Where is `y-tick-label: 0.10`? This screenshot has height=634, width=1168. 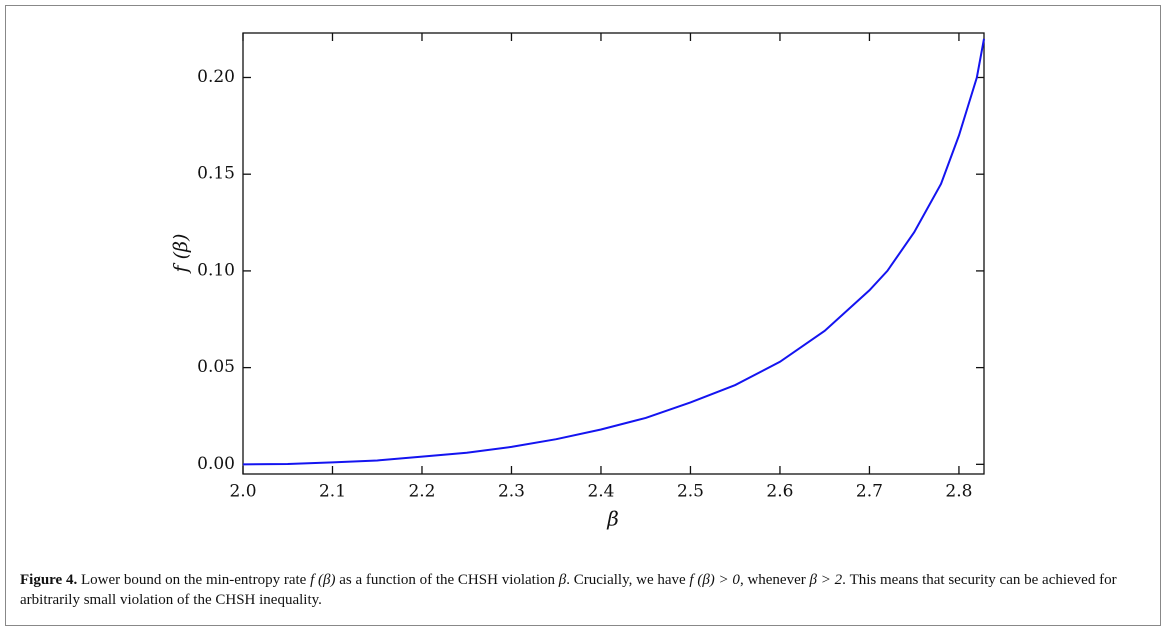
y-tick-label: 0.10 is located at coordinates (216, 270).